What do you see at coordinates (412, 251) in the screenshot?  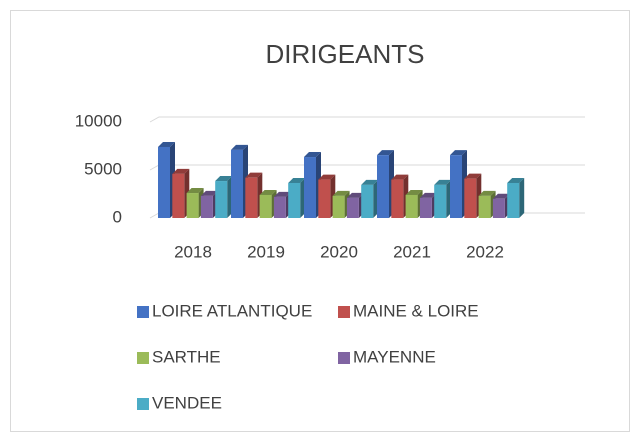 I see `x-tick-label: 2021` at bounding box center [412, 251].